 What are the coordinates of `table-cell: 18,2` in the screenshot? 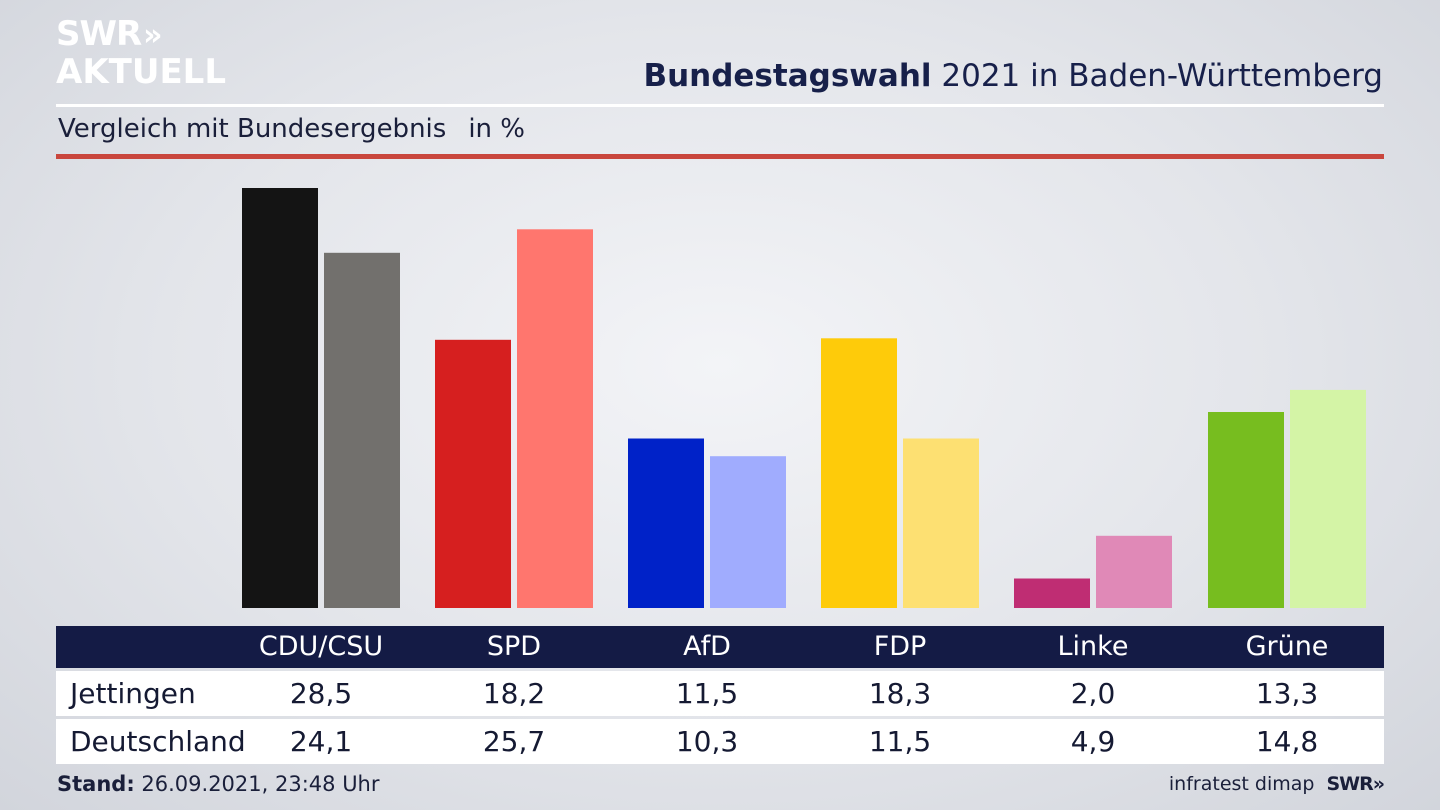 It's located at (514, 693).